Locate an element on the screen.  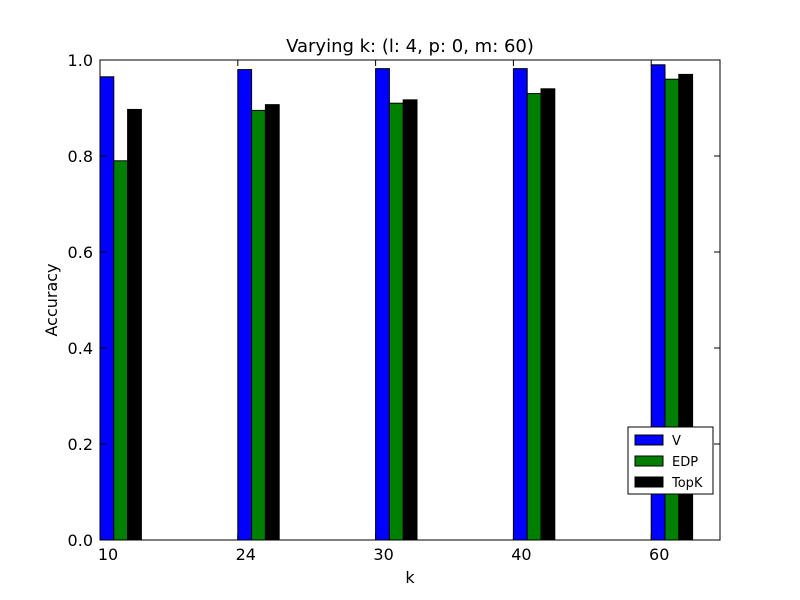
y-tick-label: 0.4 is located at coordinates (80, 348).